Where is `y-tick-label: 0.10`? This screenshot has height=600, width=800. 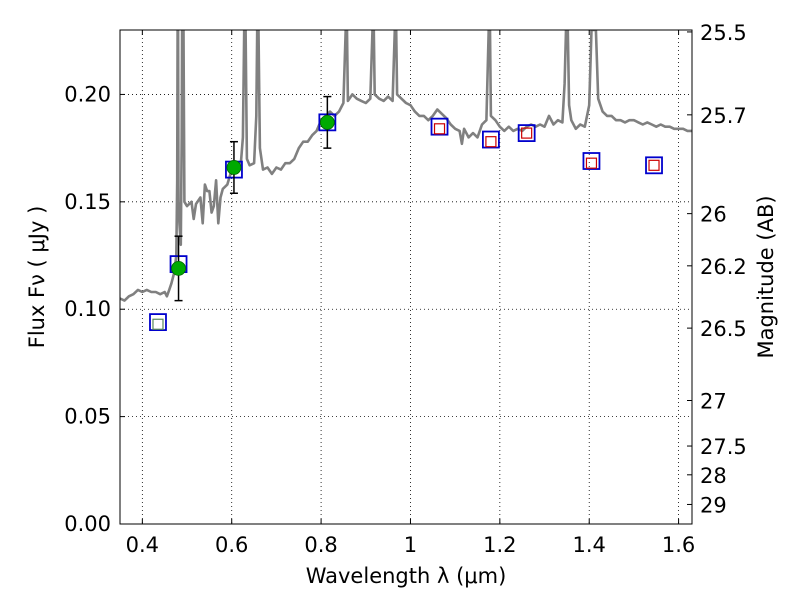
y-tick-label: 0.10 is located at coordinates (87, 309).